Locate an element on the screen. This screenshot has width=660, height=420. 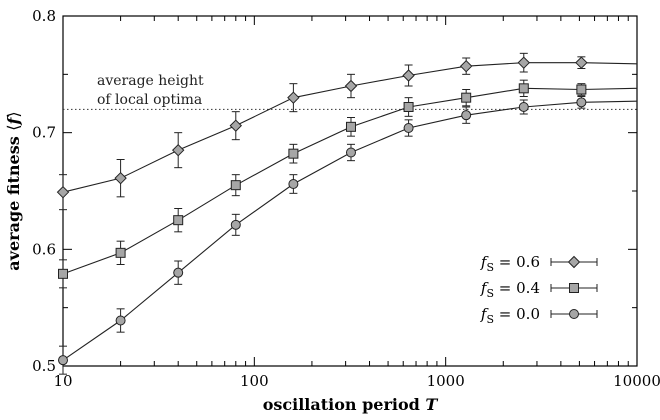
legend-label: fS = 0.6 is located at coordinates (510, 263).